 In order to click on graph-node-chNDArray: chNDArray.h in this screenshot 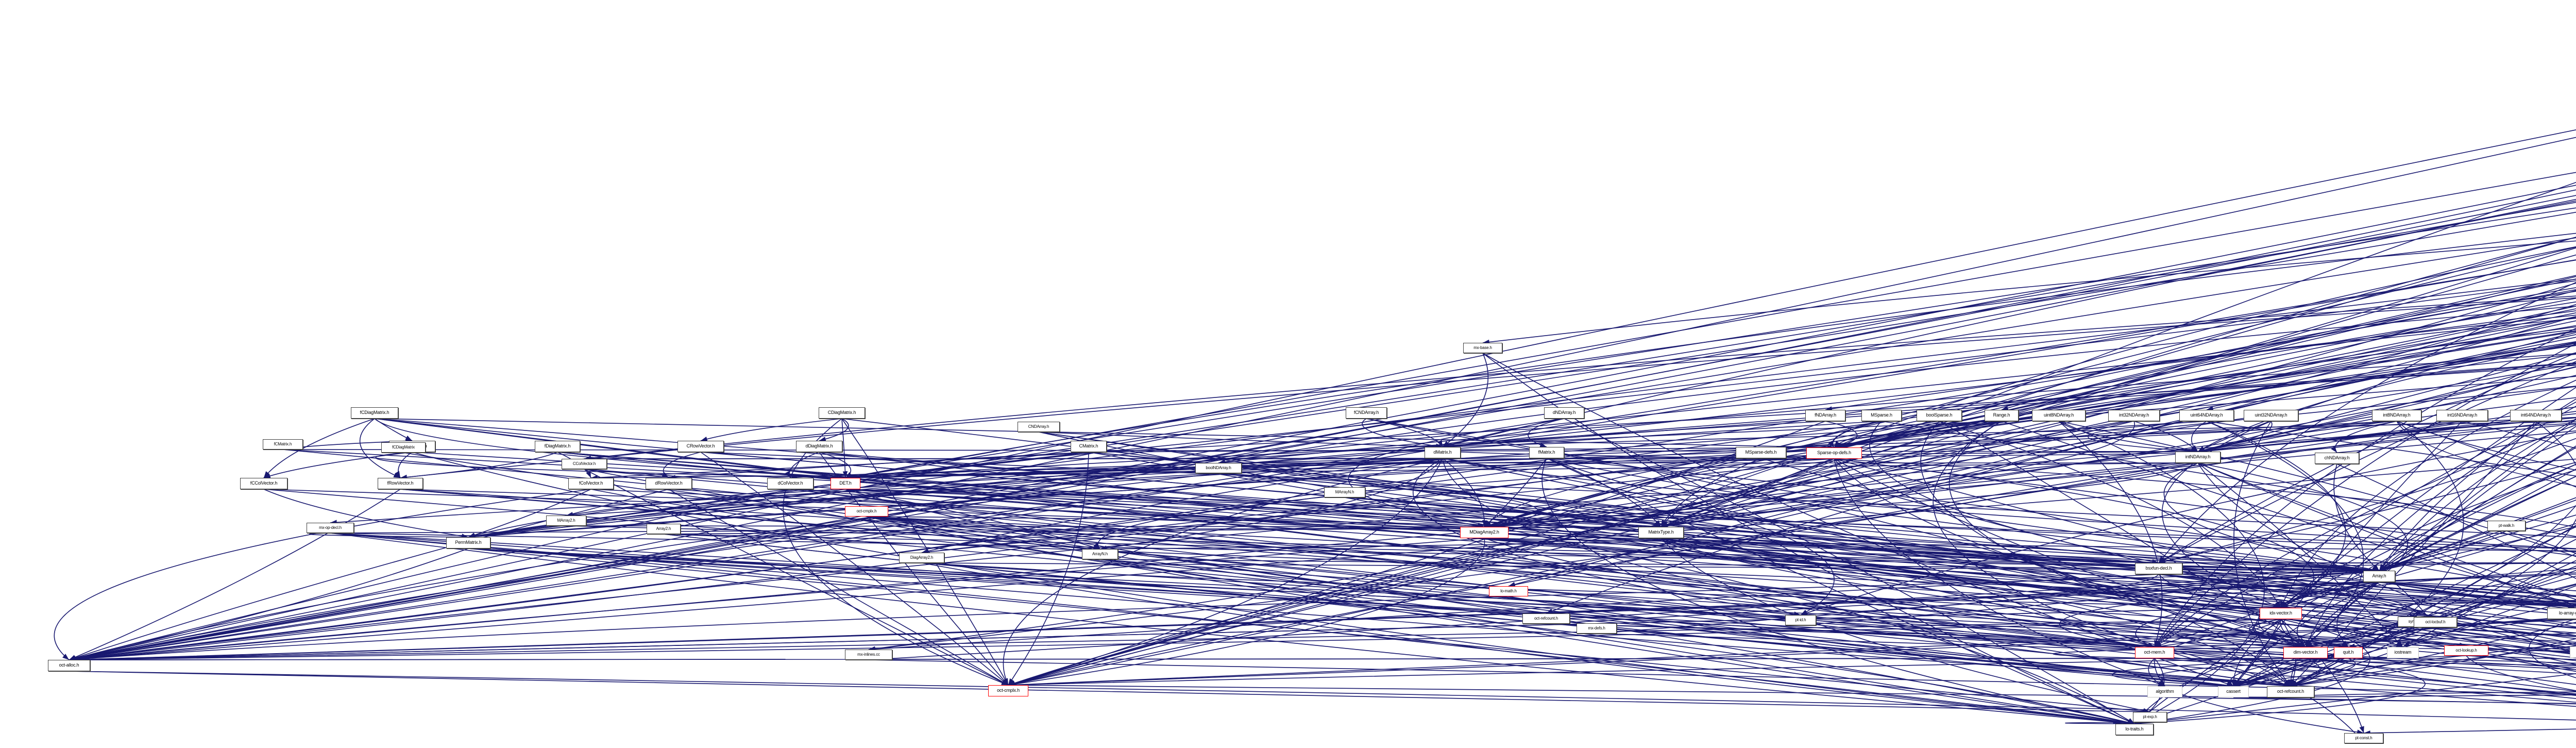, I will do `click(2337, 459)`.